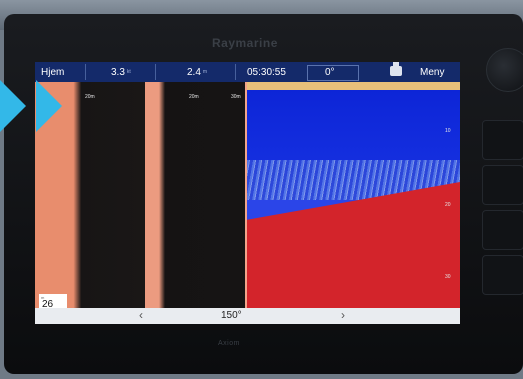 Image resolution: width=523 pixels, height=379 pixels. What do you see at coordinates (353, 86) in the screenshot?
I see `panel-header` at bounding box center [353, 86].